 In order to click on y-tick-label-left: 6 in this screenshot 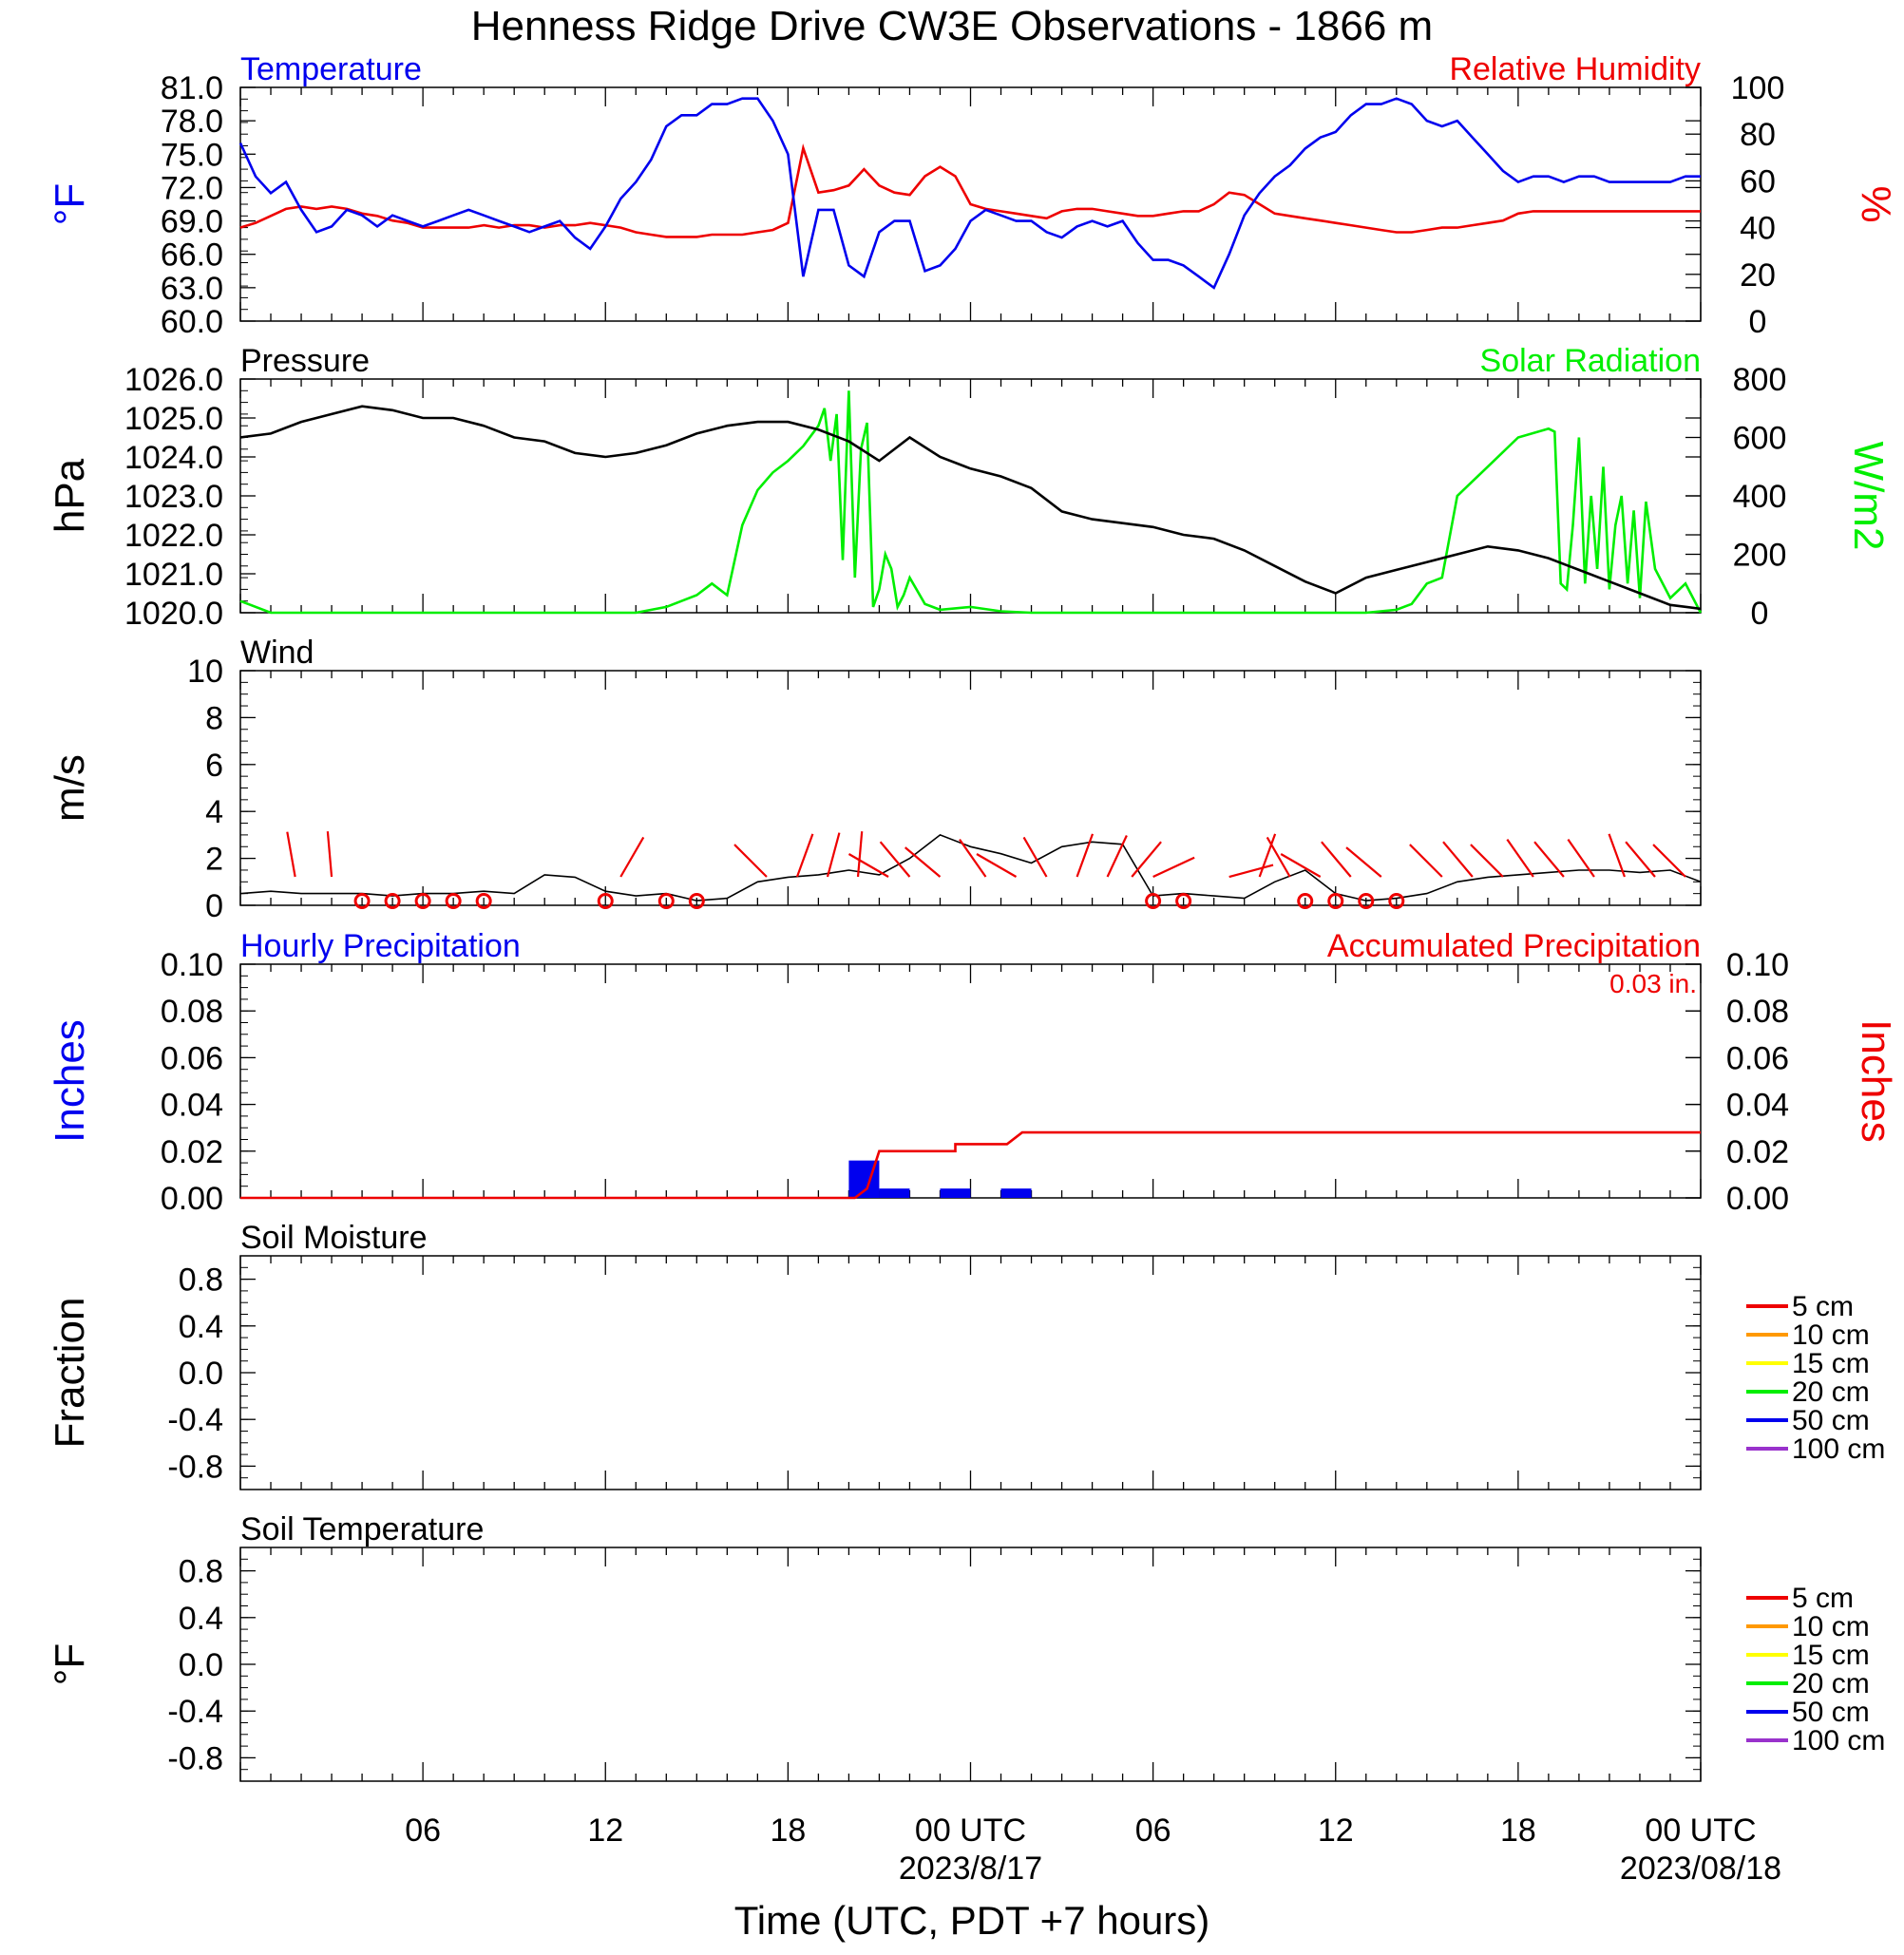, I will do `click(214, 766)`.